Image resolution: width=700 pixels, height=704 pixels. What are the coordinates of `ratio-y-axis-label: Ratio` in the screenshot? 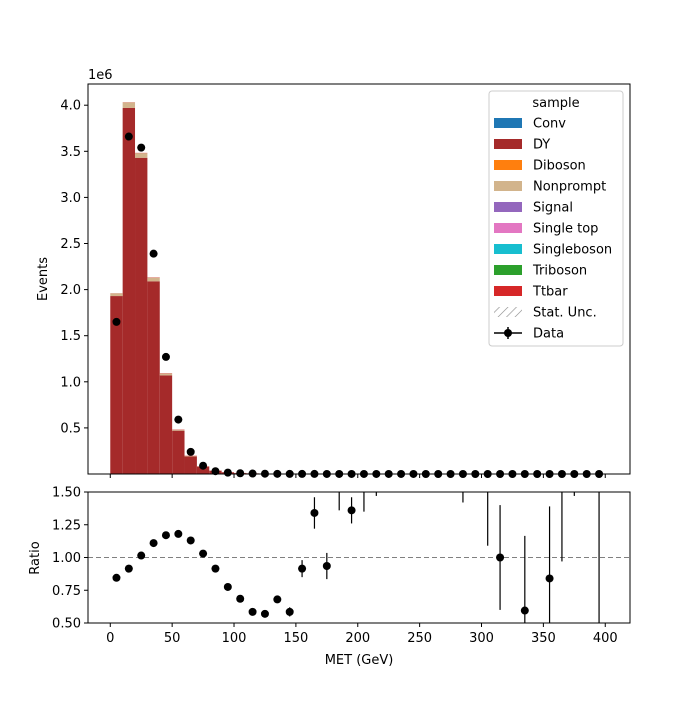 It's located at (35, 557).